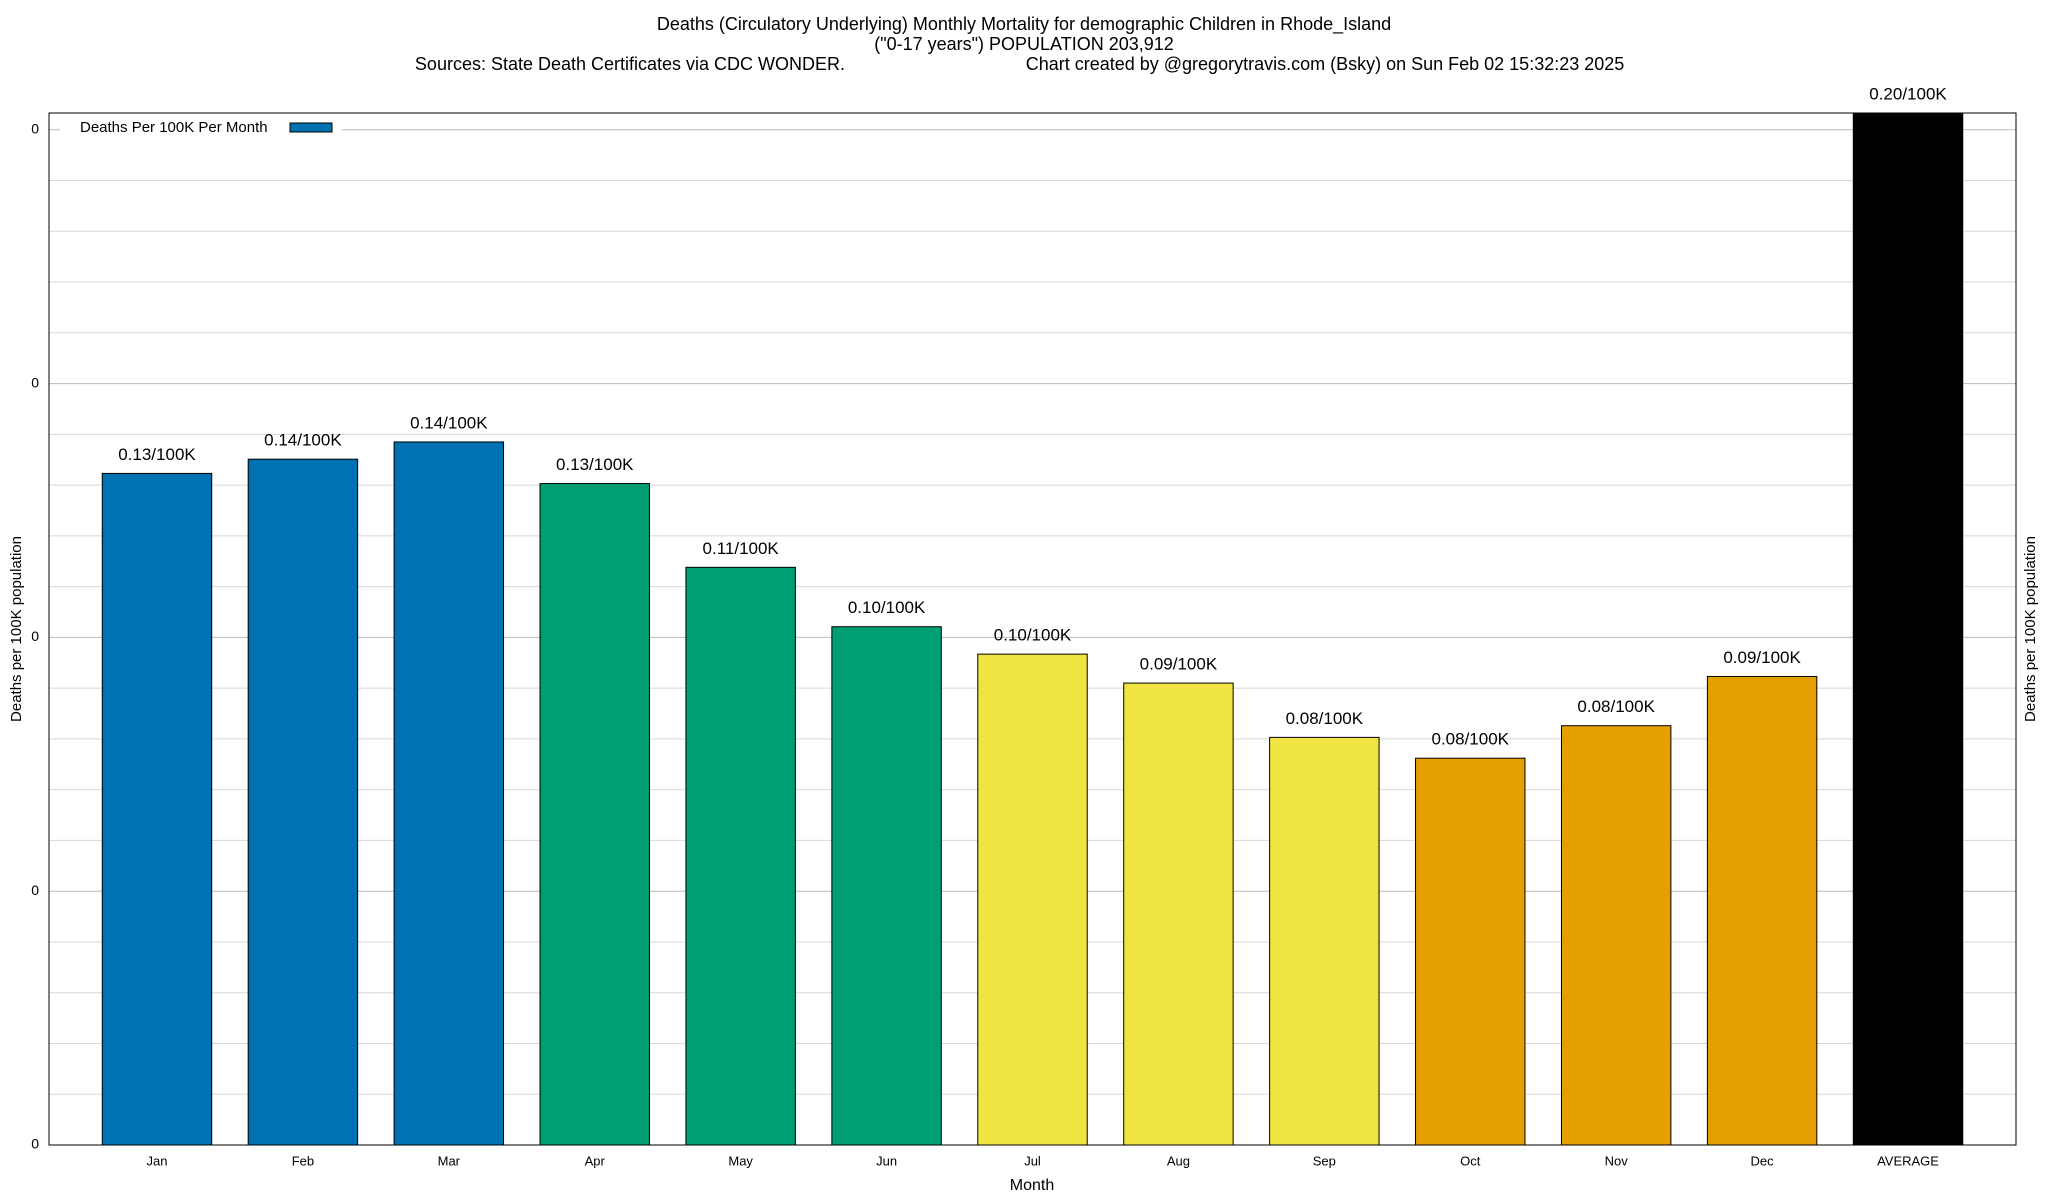  Describe the element at coordinates (449, 1160) in the screenshot. I see `x-tick-label: Mar` at that location.